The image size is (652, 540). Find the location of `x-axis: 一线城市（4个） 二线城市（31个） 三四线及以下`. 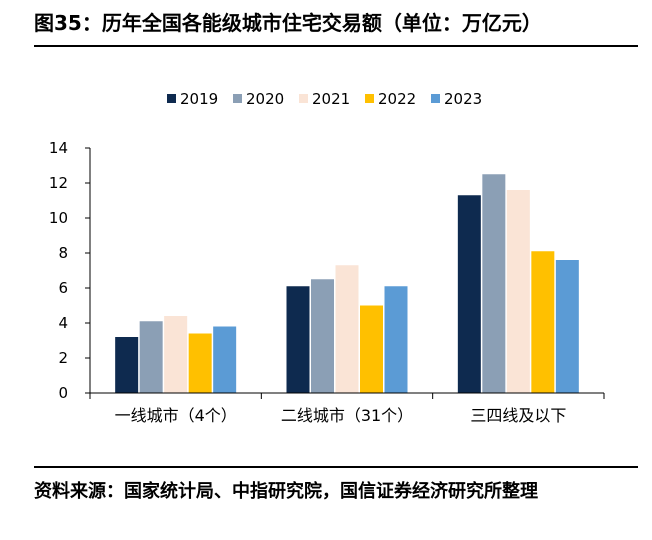

x-axis: 一线城市（4个） 二线城市（31个） 三四线及以下 is located at coordinates (347, 408).